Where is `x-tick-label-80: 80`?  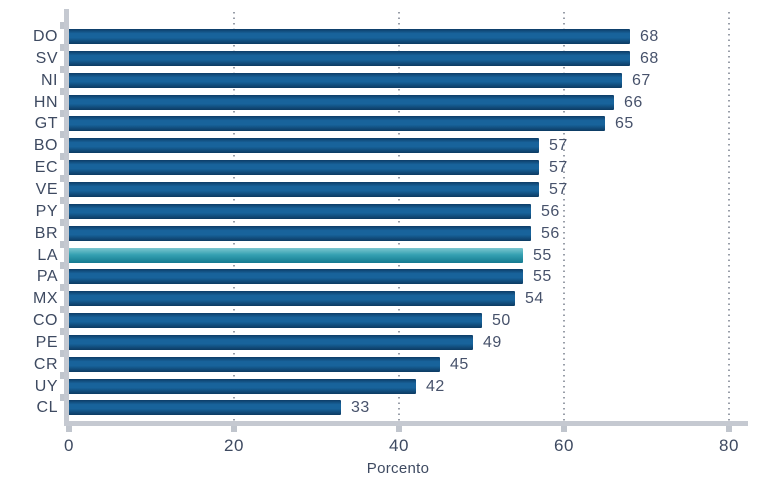
x-tick-label-80: 80 is located at coordinates (729, 445).